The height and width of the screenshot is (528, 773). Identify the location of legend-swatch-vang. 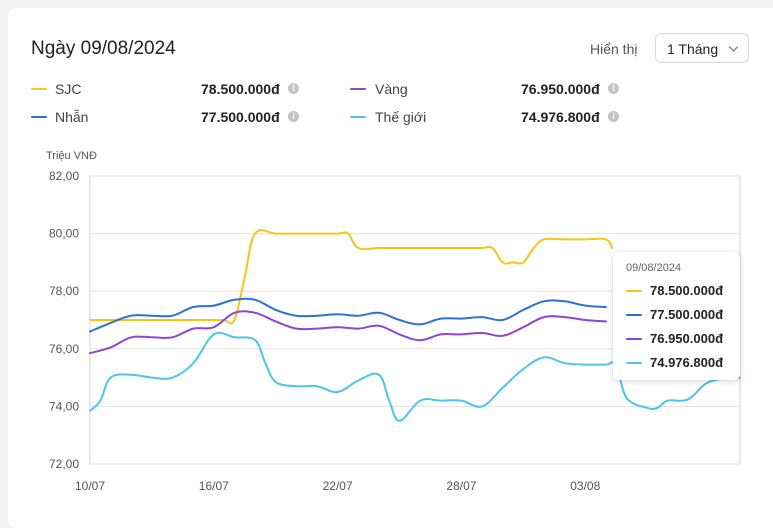
(358, 89).